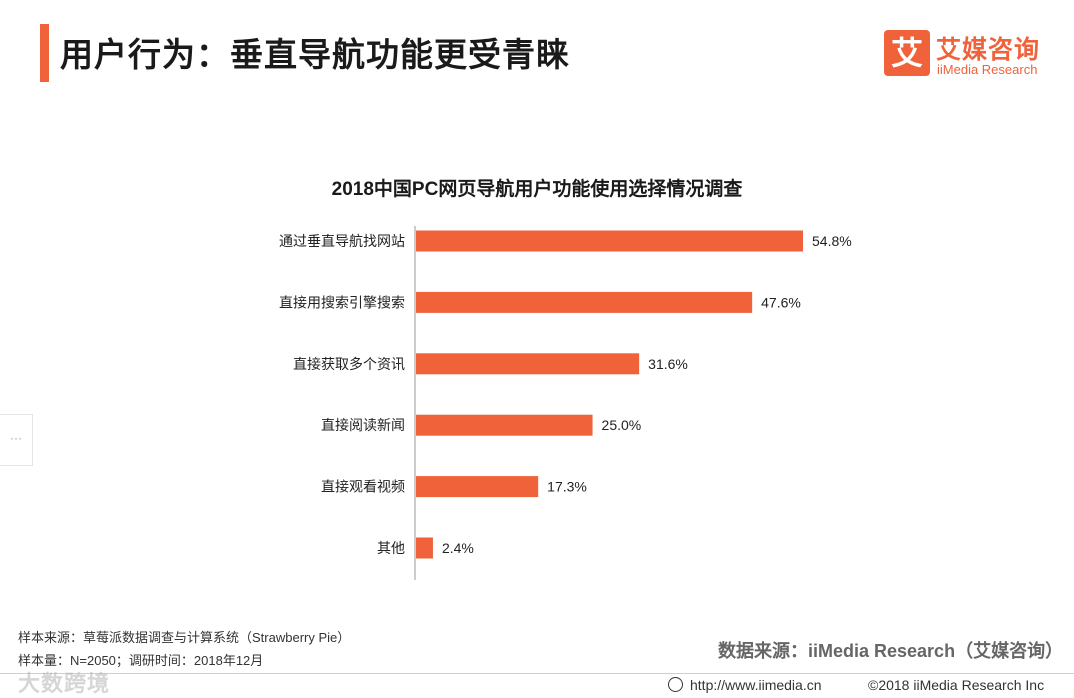 Image resolution: width=1074 pixels, height=698 pixels. I want to click on category-label: 直接获取多个资讯, so click(349, 364).